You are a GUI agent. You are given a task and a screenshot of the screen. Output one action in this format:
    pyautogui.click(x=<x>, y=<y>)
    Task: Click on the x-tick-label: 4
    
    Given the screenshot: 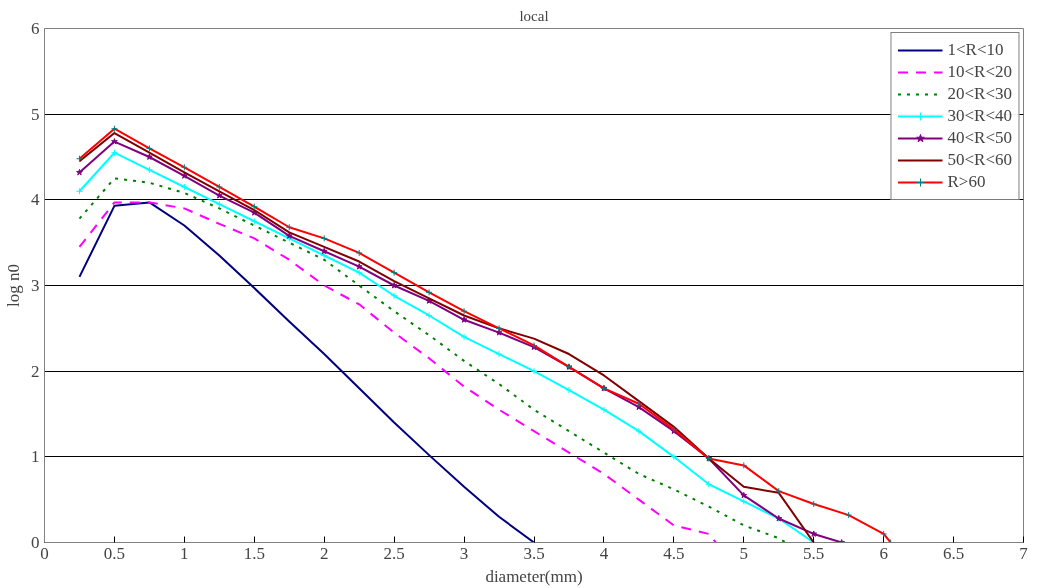 What is the action you would take?
    pyautogui.click(x=604, y=553)
    